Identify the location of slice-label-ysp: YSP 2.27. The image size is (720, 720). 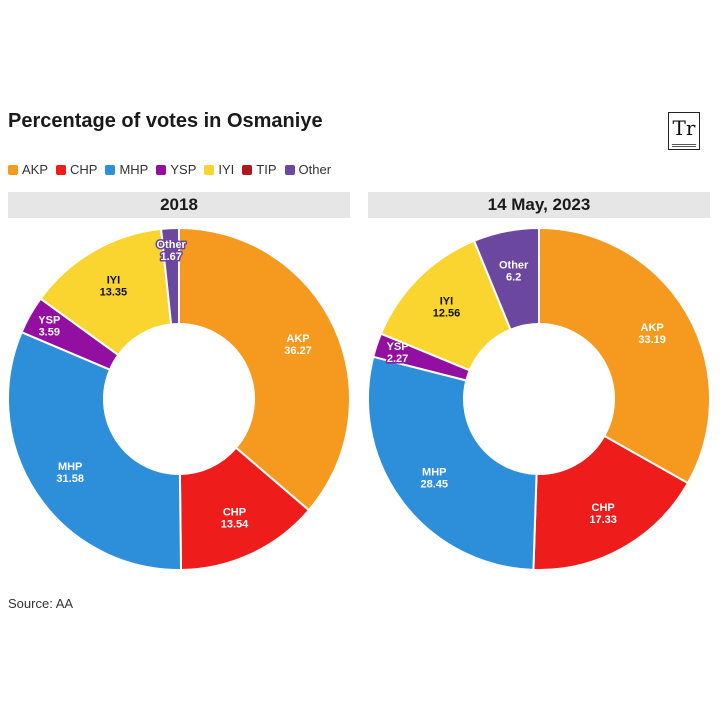
(398, 353).